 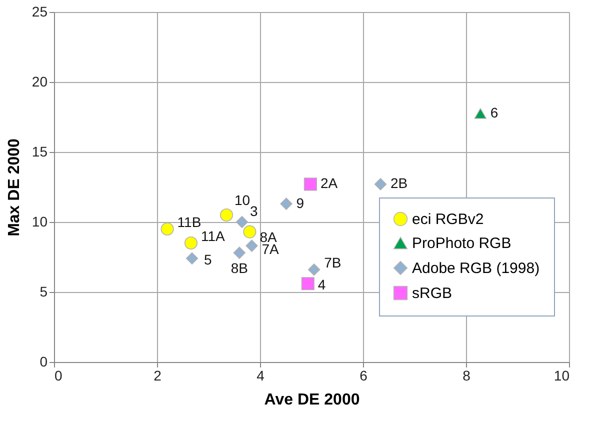 What do you see at coordinates (40, 152) in the screenshot?
I see `y-tick-label: 15` at bounding box center [40, 152].